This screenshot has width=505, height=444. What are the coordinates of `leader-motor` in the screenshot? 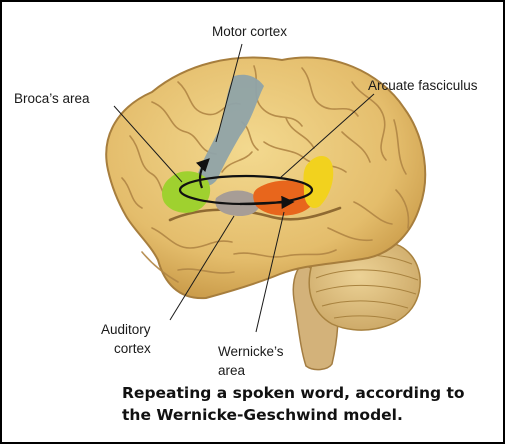 It's located at (229, 93).